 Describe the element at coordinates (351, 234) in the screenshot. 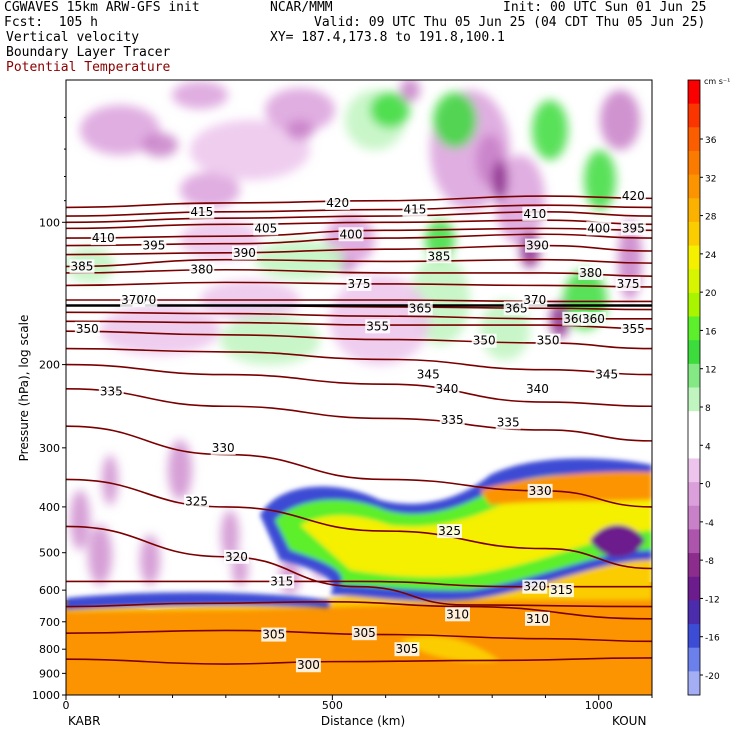

I see `isentrope-label: 400` at that location.